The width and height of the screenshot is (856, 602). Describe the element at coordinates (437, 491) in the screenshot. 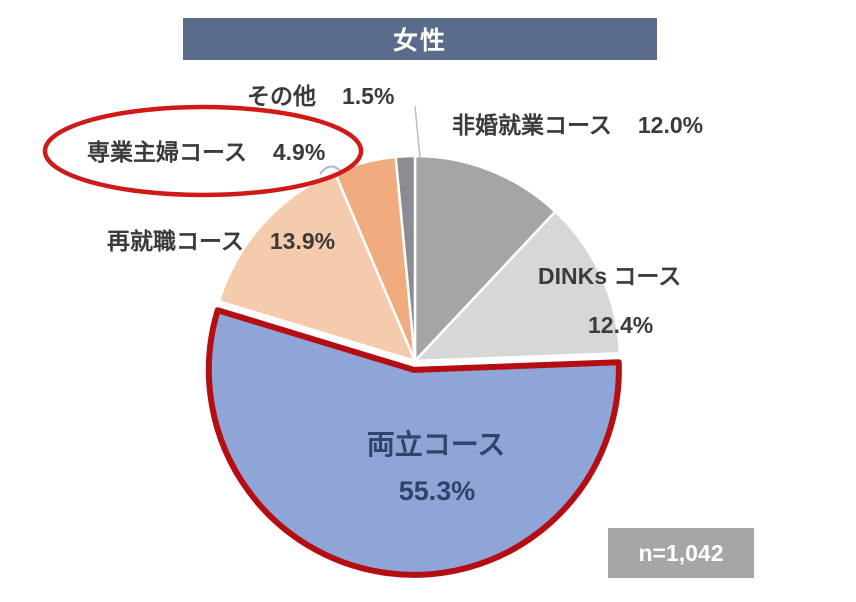

I see `label-ryoritsu-value: 55.3%` at that location.